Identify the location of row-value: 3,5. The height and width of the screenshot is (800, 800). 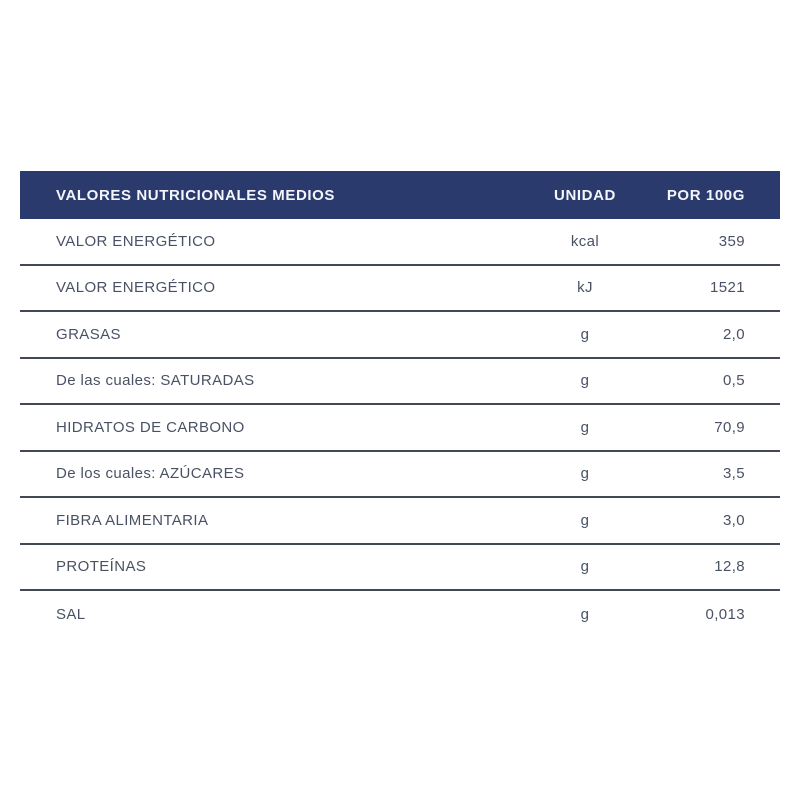
(733, 474).